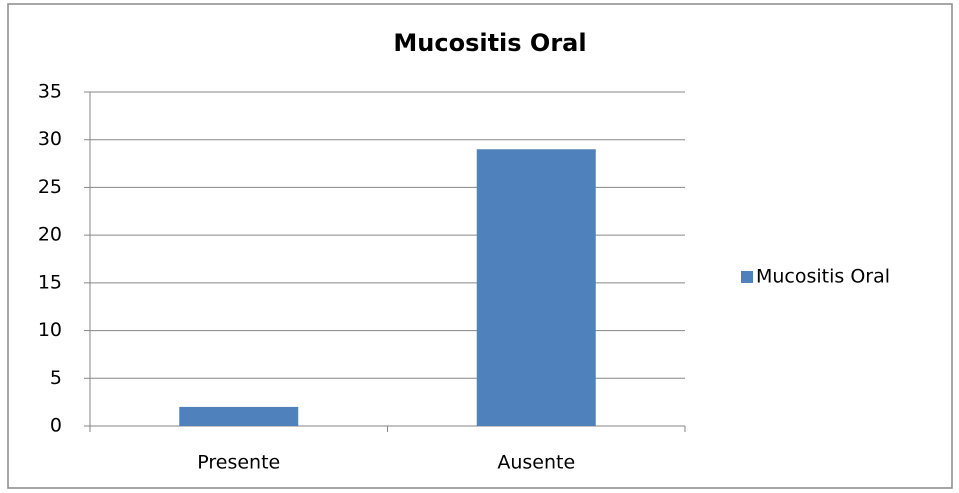 The image size is (959, 493). I want to click on x-tick-label: Presente, so click(238, 463).